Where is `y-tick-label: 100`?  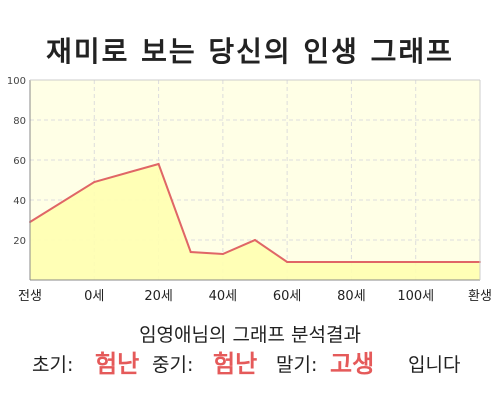 y-tick-label: 100 is located at coordinates (16, 81).